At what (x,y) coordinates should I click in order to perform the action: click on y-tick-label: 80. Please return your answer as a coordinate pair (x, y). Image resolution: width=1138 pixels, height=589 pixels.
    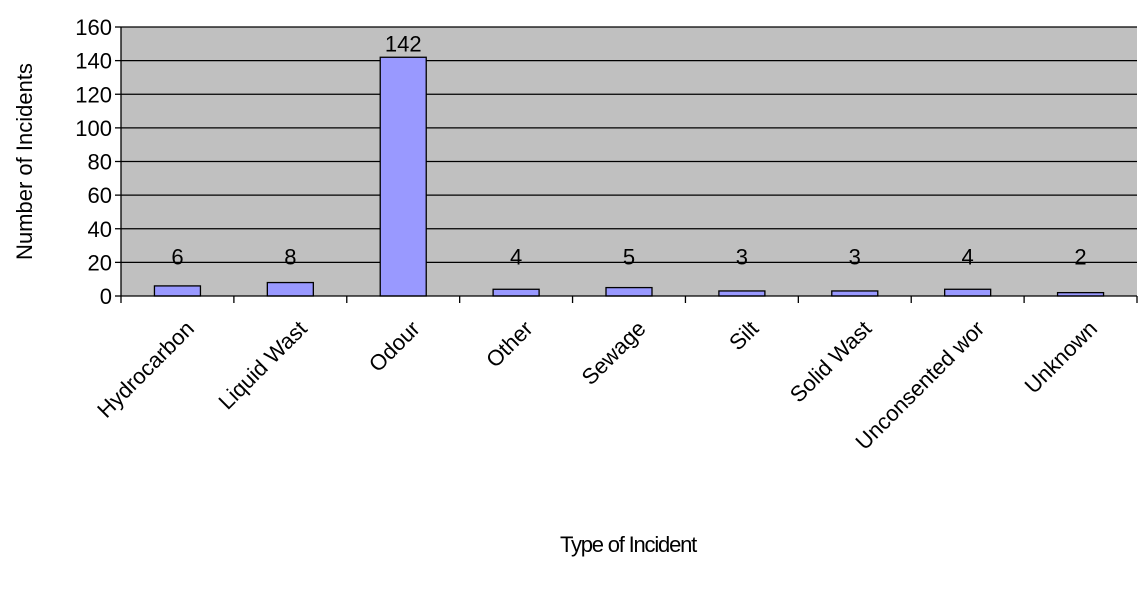
    Looking at the image, I should click on (100, 162).